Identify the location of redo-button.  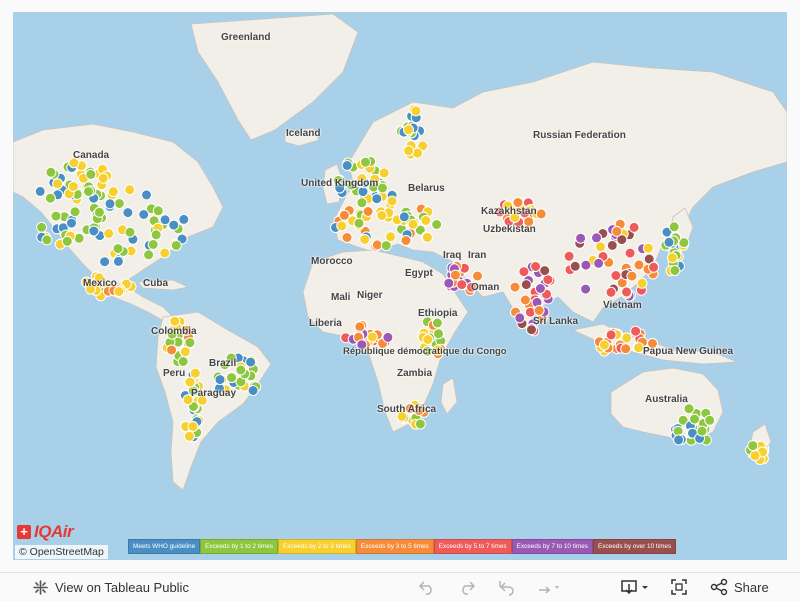
(467, 587).